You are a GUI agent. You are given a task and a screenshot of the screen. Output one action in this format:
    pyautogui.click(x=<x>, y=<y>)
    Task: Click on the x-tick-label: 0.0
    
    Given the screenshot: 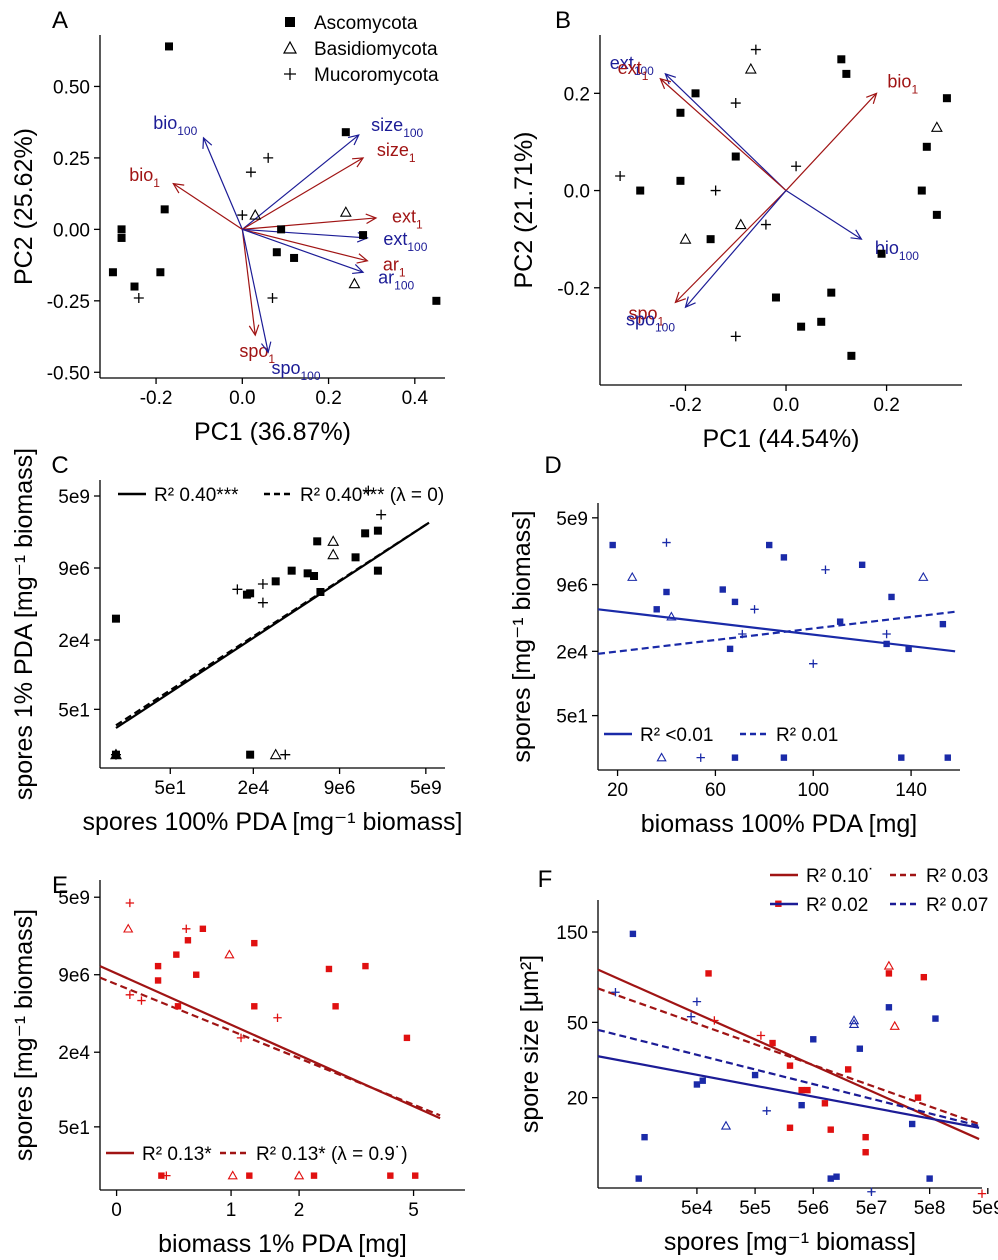 What is the action you would take?
    pyautogui.click(x=242, y=398)
    